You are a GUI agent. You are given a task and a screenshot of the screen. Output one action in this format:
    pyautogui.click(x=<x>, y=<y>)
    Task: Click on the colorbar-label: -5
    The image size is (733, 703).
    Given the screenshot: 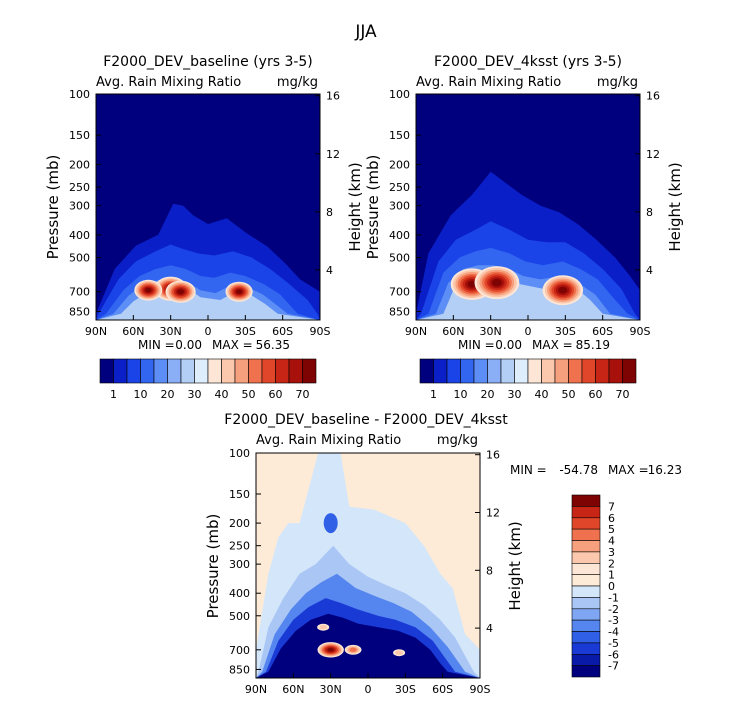 What is the action you would take?
    pyautogui.click(x=613, y=643)
    